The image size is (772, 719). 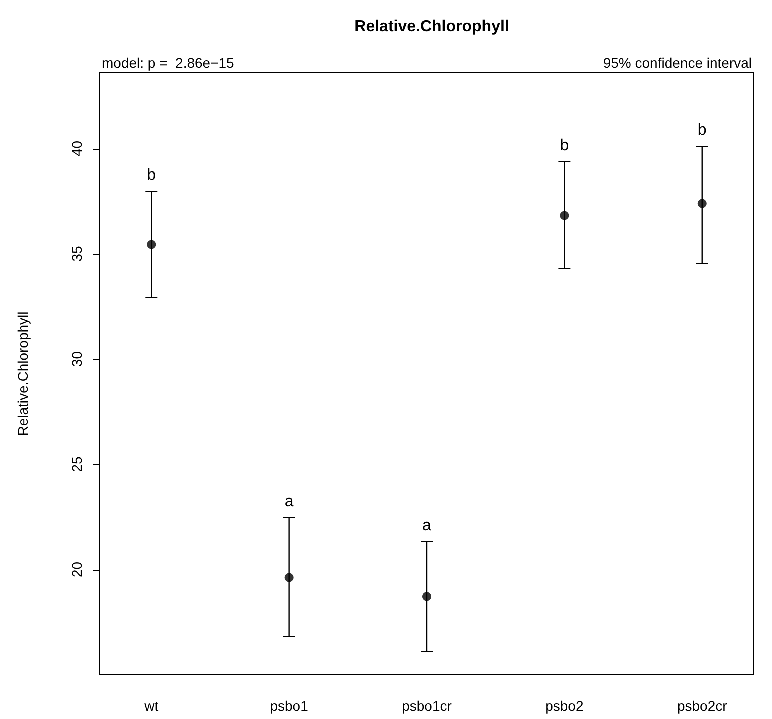 What do you see at coordinates (702, 706) in the screenshot?
I see `x-tick-label: psbo2cr` at bounding box center [702, 706].